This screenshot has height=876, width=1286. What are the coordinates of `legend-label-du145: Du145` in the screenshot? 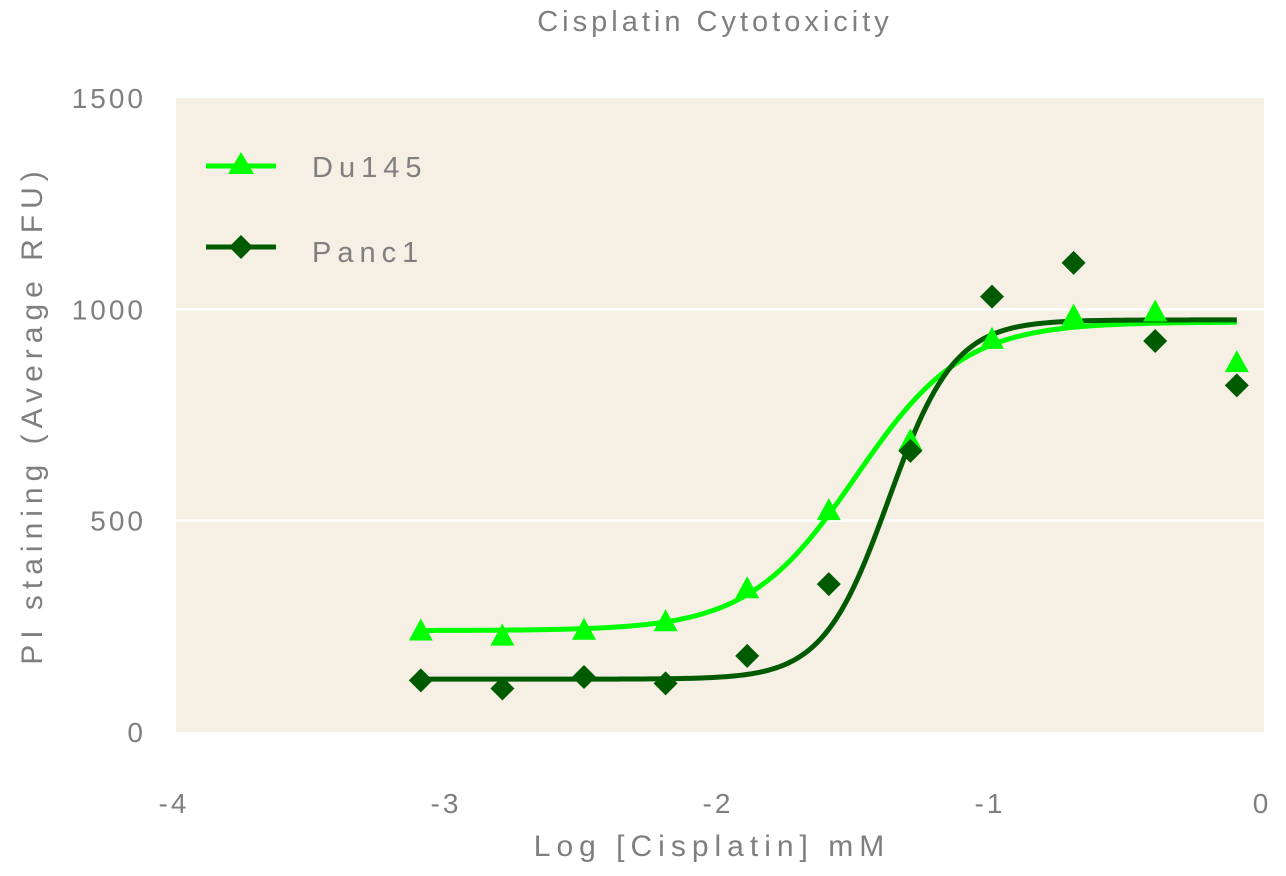 It's located at (369, 168).